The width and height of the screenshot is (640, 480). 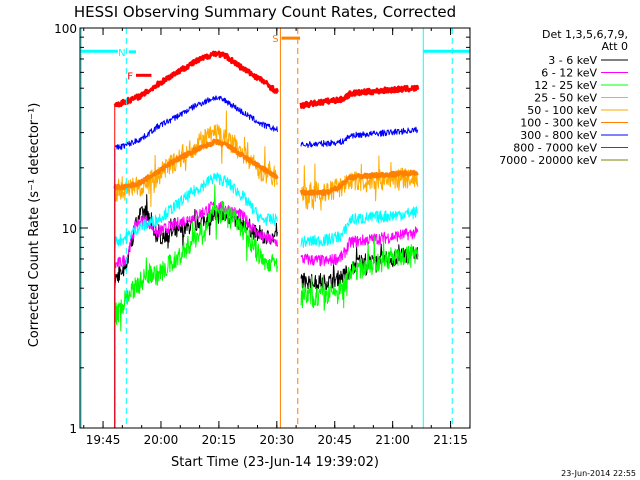 What do you see at coordinates (572, 60) in the screenshot?
I see `legend-entry-label: 3 - 6 keV` at bounding box center [572, 60].